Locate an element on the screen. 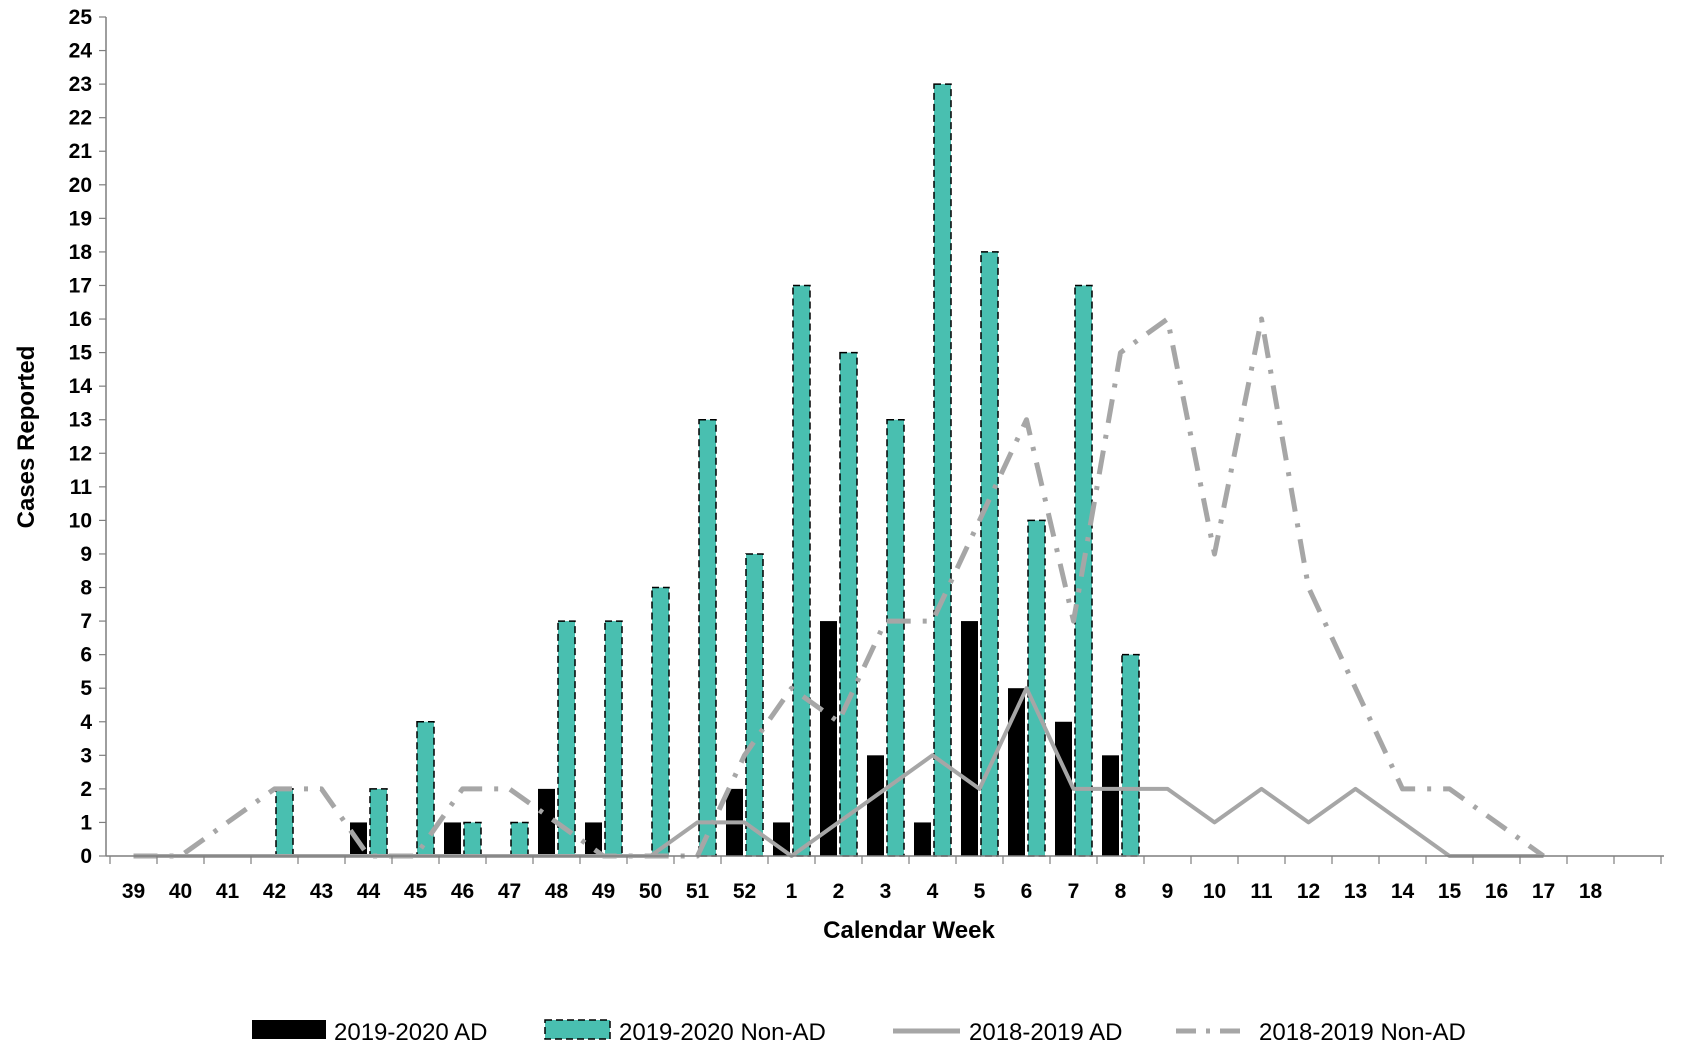 This screenshot has width=1688, height=1050. x-tick-label: 51 is located at coordinates (698, 891).